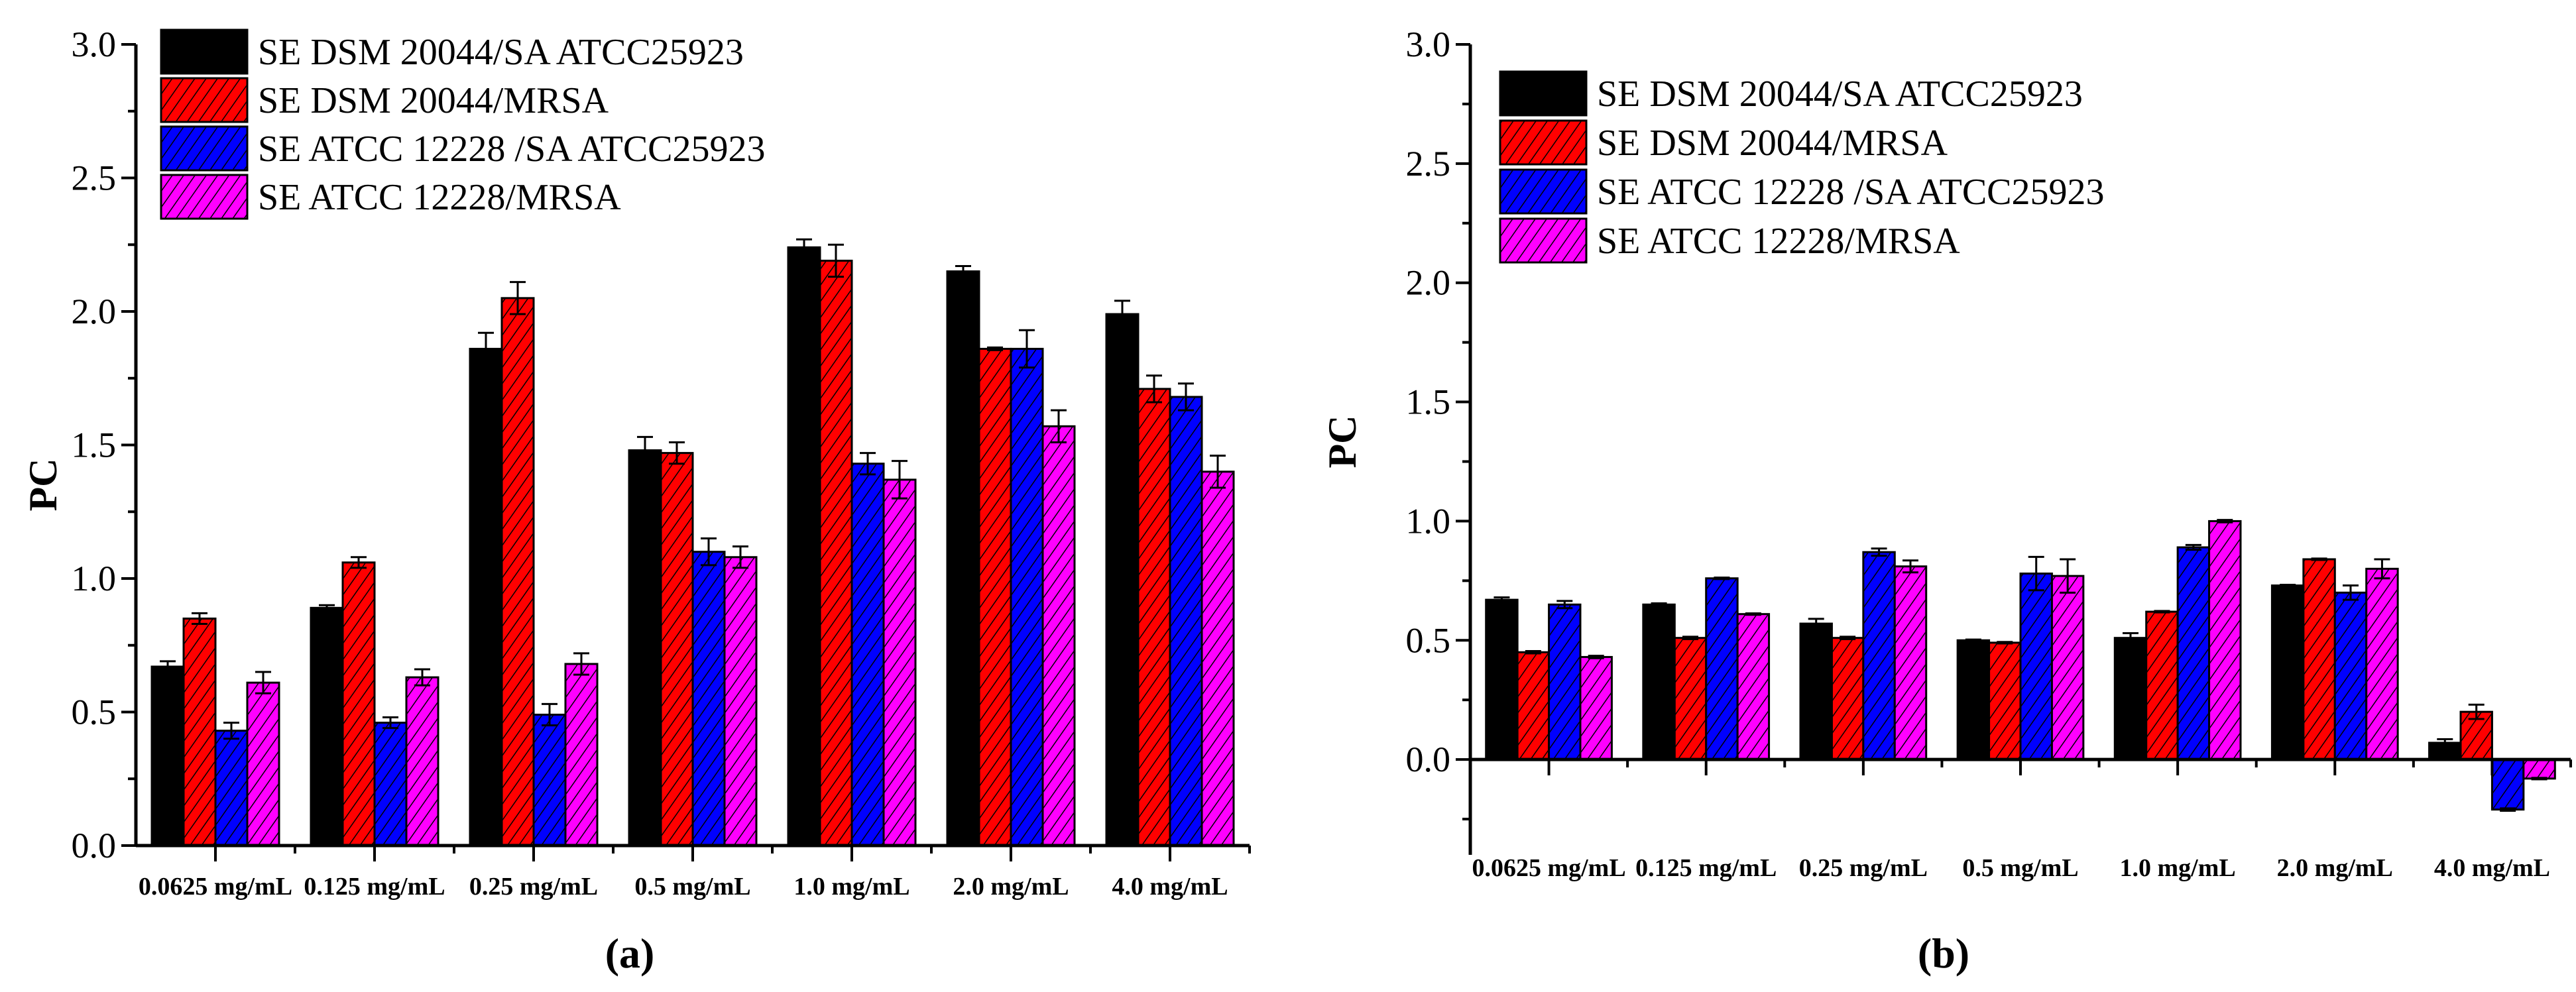 This screenshot has height=992, width=2576. Describe the element at coordinates (1706, 868) in the screenshot. I see `x-tick-label: 0.125 mg/mL` at that location.